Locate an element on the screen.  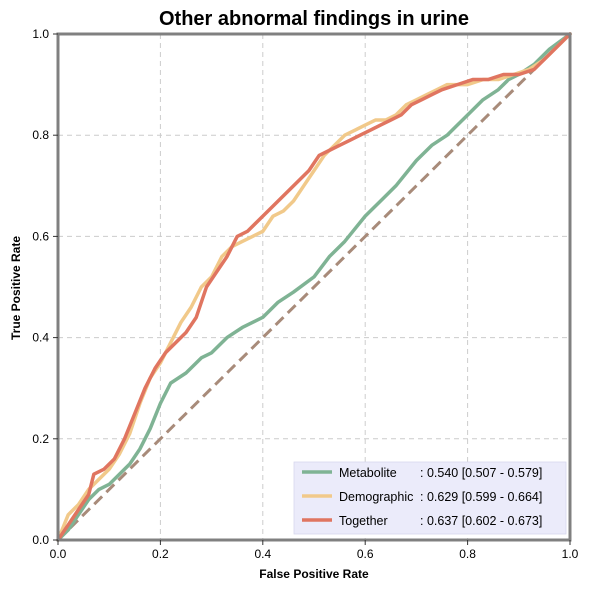
y-tick-label-0: 0.0 is located at coordinates (40, 540).